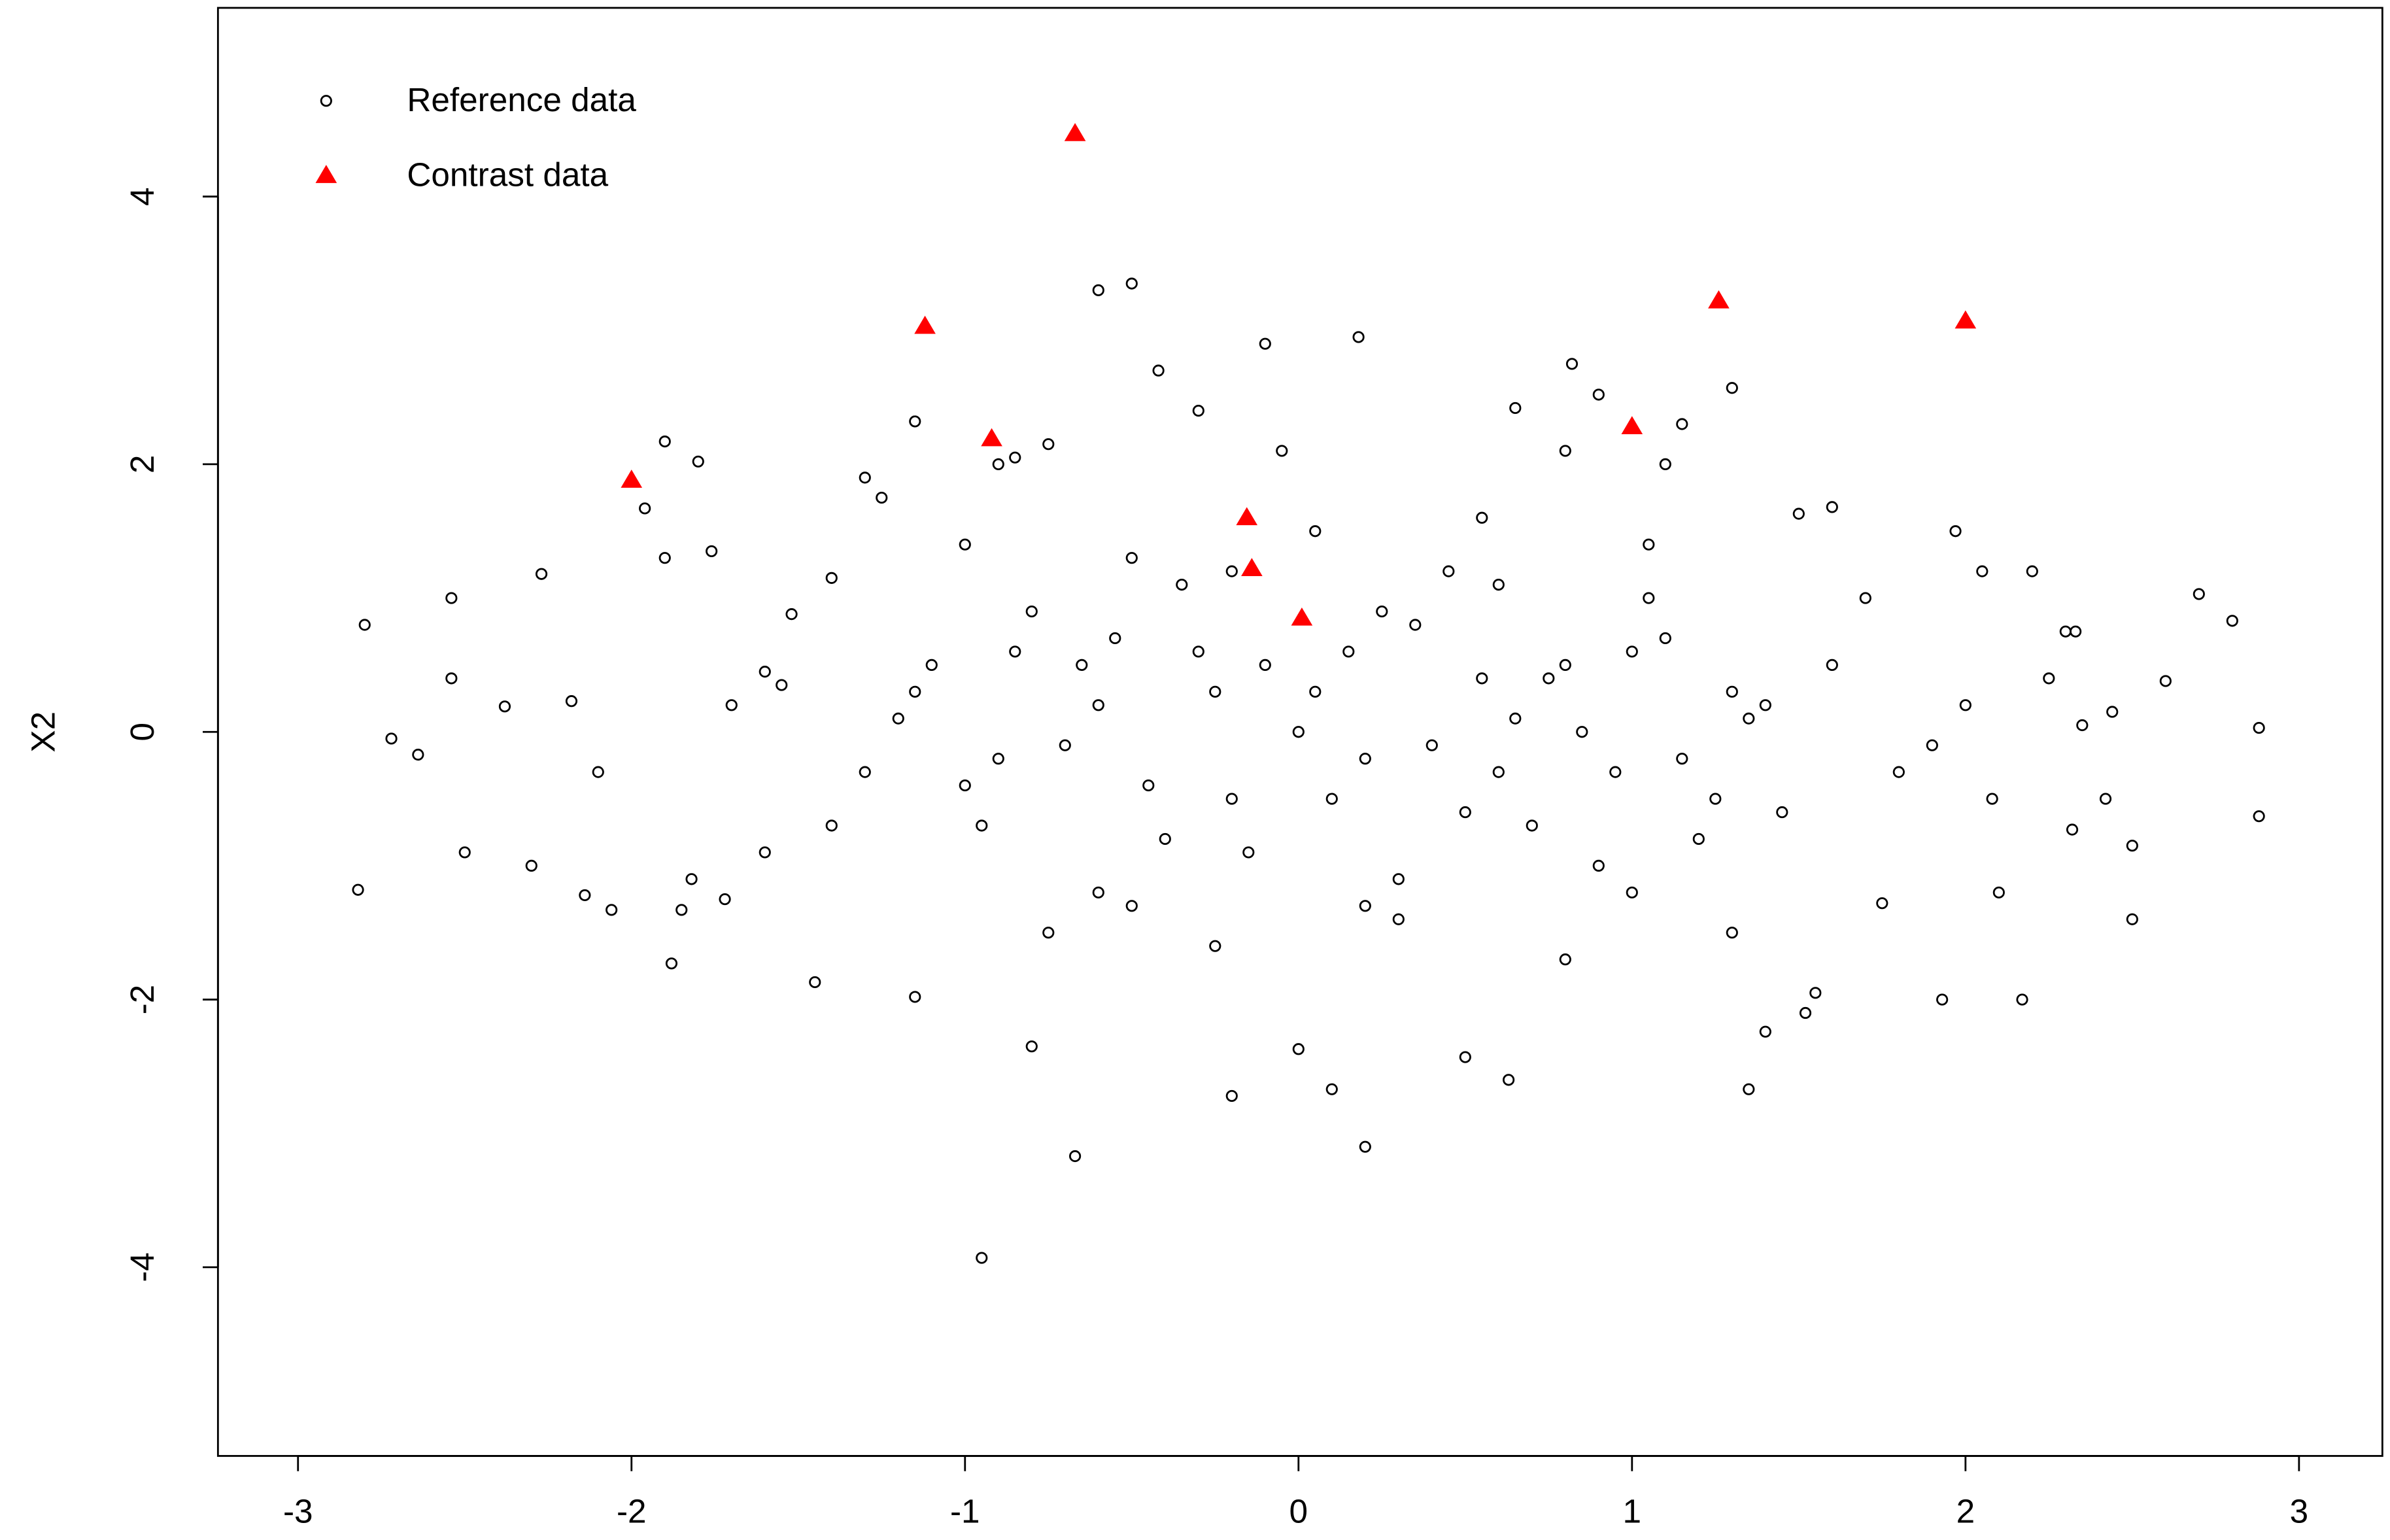 The height and width of the screenshot is (1540, 2390). Describe the element at coordinates (298, 1511) in the screenshot. I see `x-tick-label: -3` at that location.